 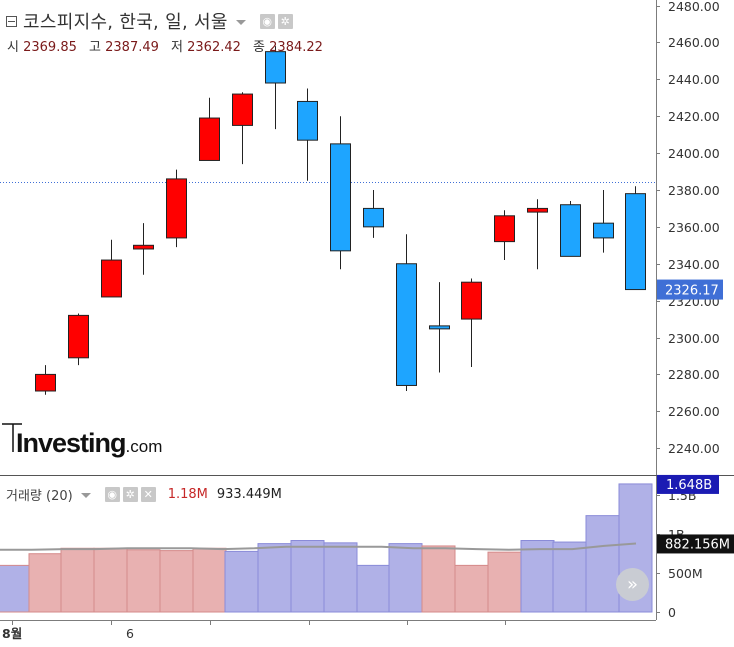 What do you see at coordinates (694, 374) in the screenshot?
I see `price-tick-label: 2280.00` at bounding box center [694, 374].